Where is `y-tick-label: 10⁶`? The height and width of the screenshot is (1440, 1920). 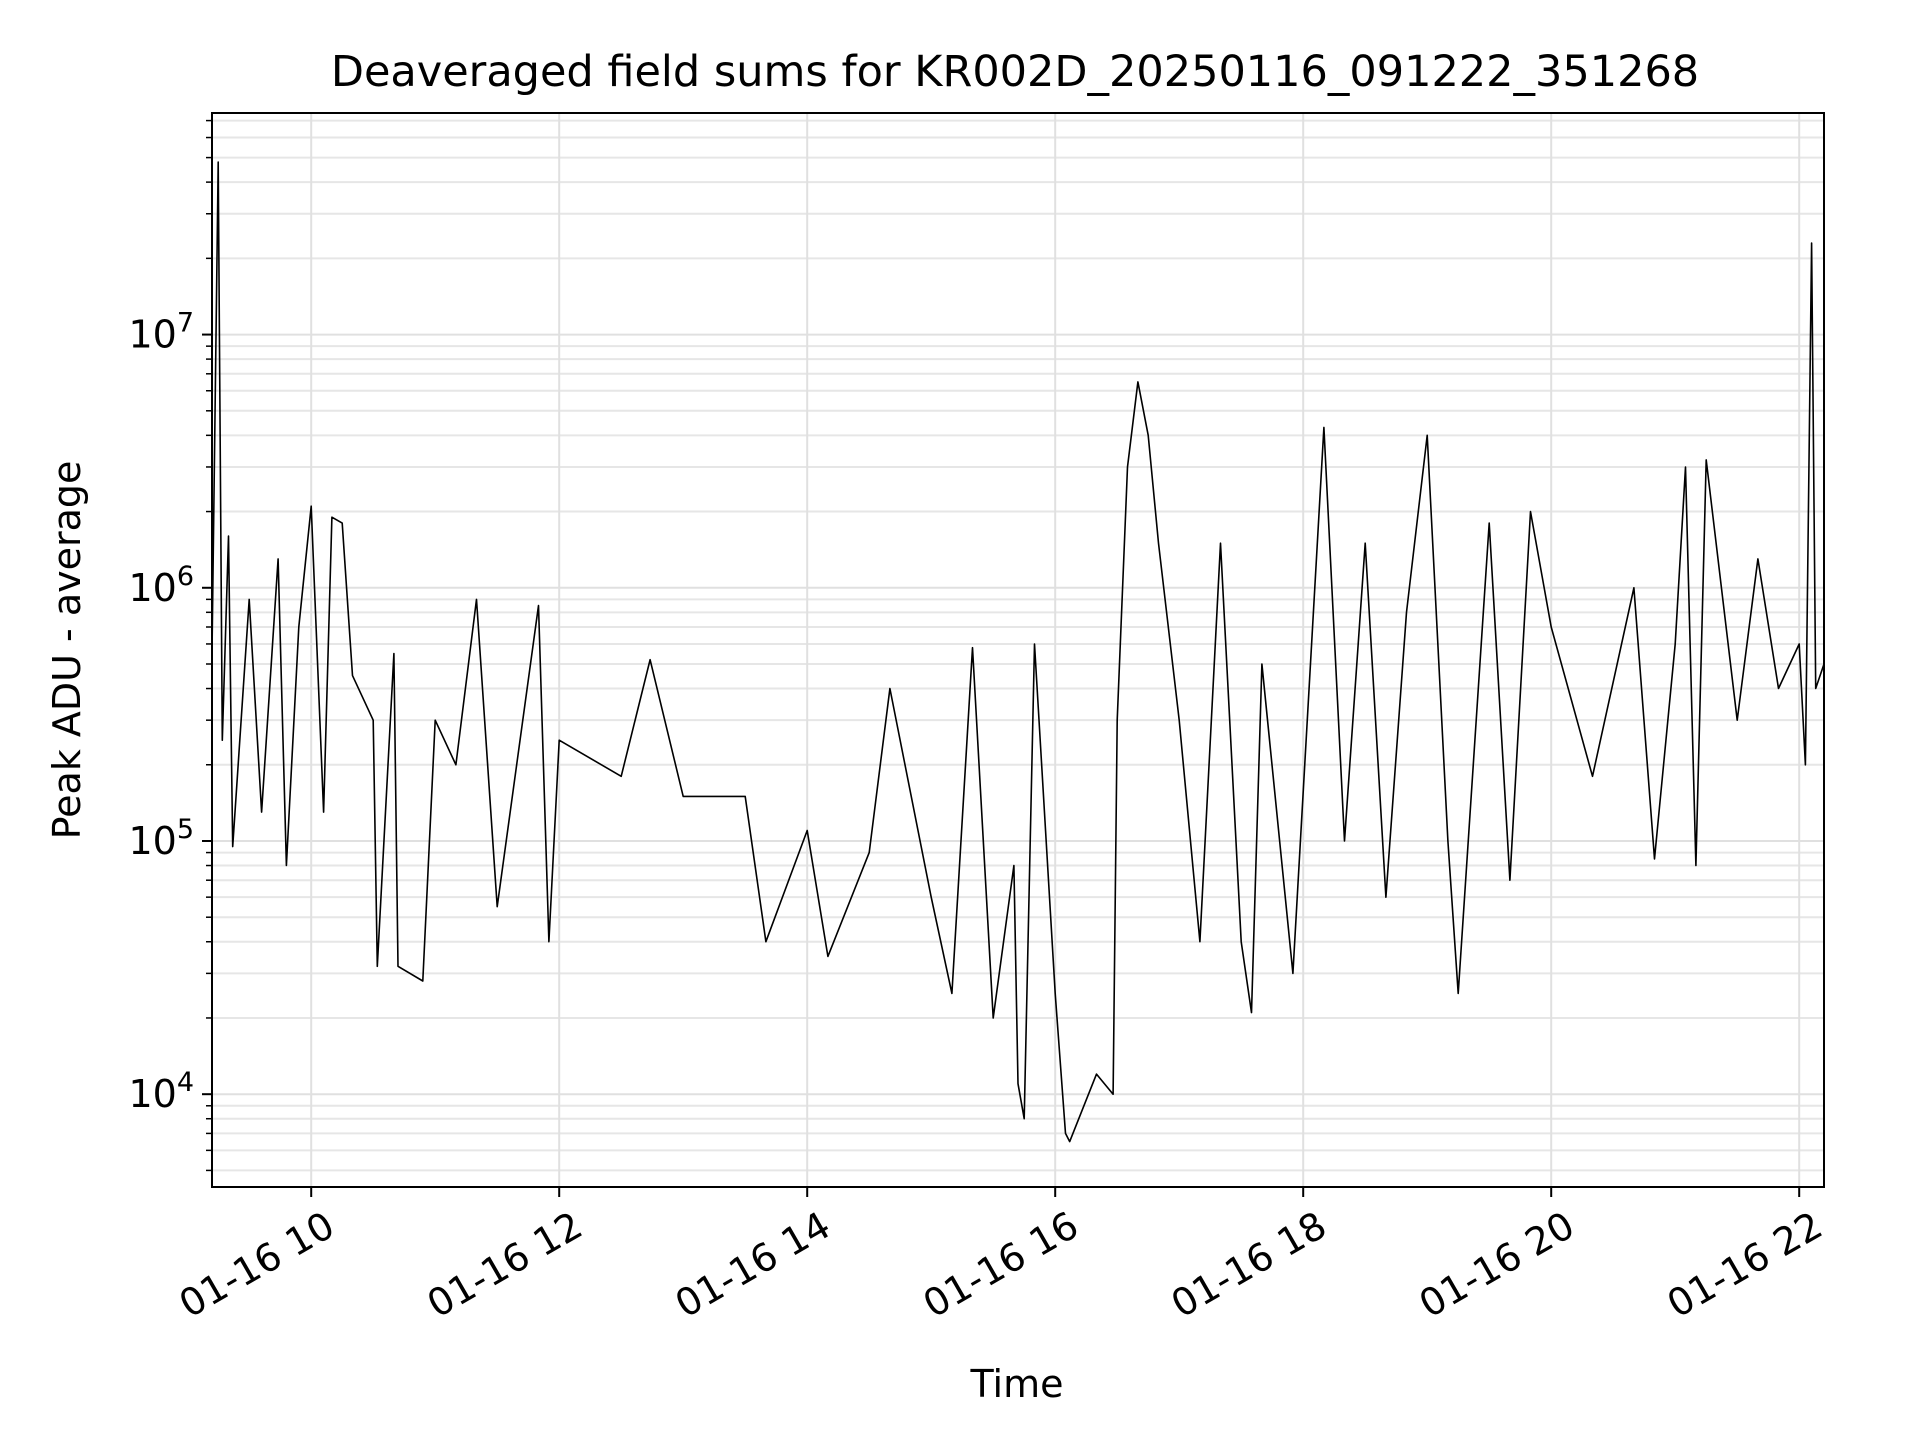 y-tick-label: 10⁶ is located at coordinates (161, 585).